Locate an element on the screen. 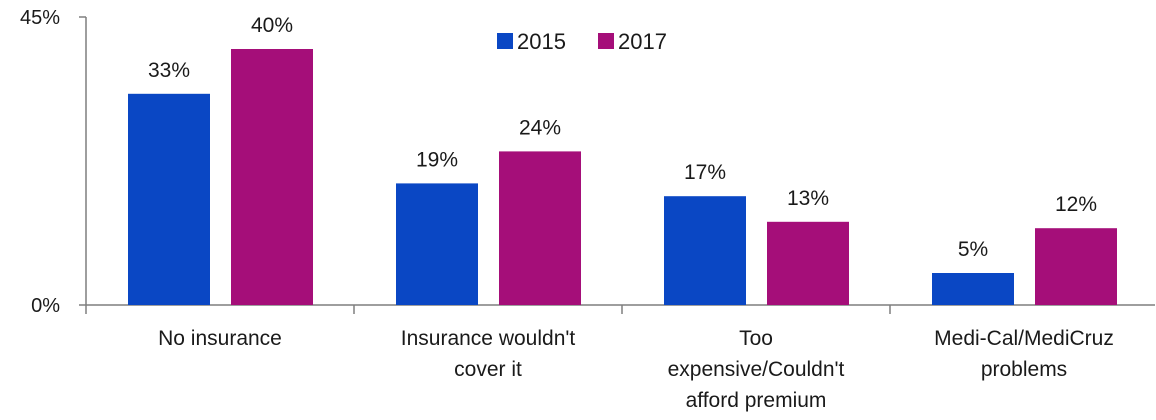 This screenshot has height=420, width=1156. data-label-2017-1: 24% is located at coordinates (540, 127).